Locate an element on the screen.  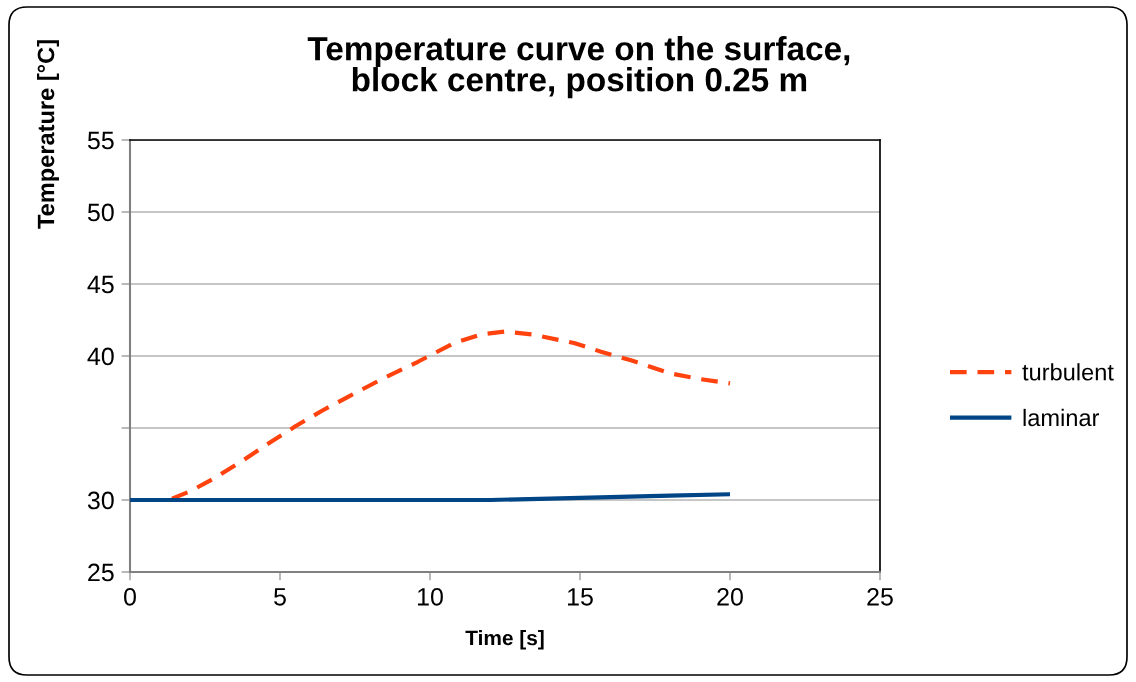
x-tick-label: 15 is located at coordinates (580, 597).